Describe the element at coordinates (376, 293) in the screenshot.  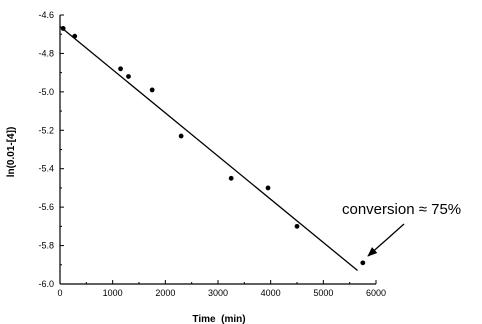
I see `x-tick-label: 6000` at that location.